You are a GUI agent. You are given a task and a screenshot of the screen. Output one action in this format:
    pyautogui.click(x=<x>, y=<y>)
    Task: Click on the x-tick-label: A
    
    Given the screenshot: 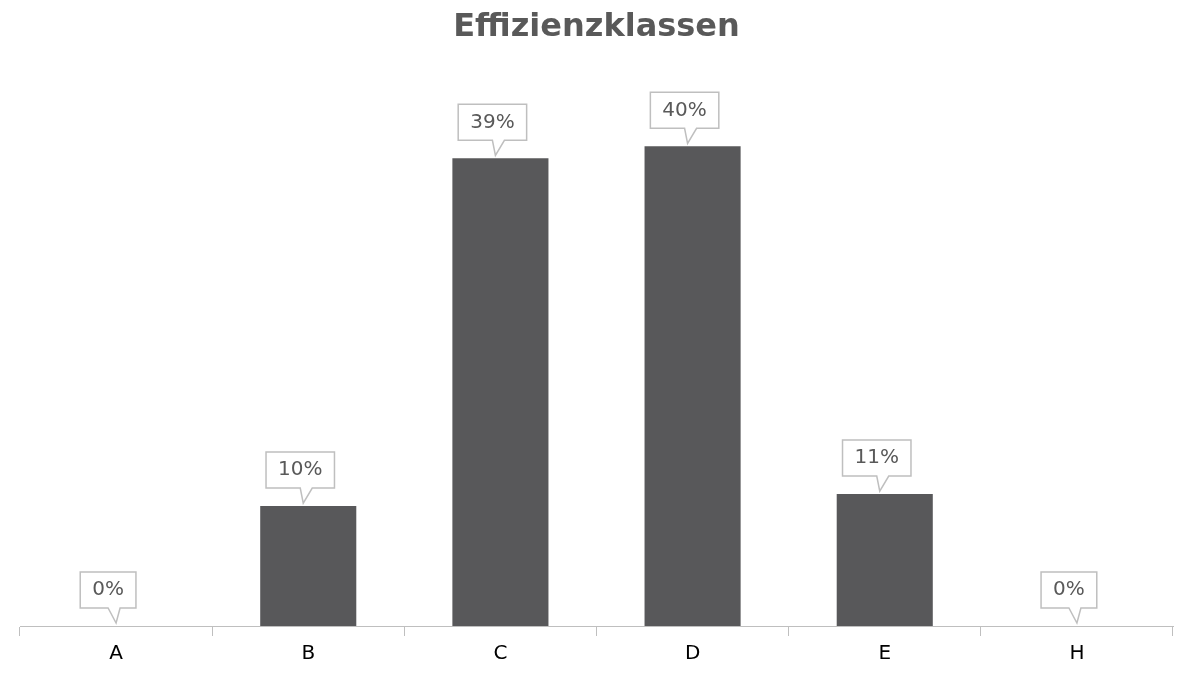 What is the action you would take?
    pyautogui.click(x=116, y=652)
    